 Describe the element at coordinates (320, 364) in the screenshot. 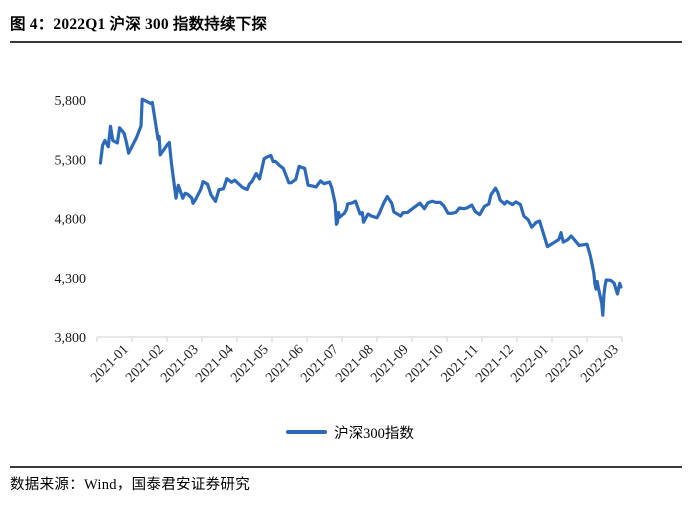

I see `svg-text: 2021-07` at that location.